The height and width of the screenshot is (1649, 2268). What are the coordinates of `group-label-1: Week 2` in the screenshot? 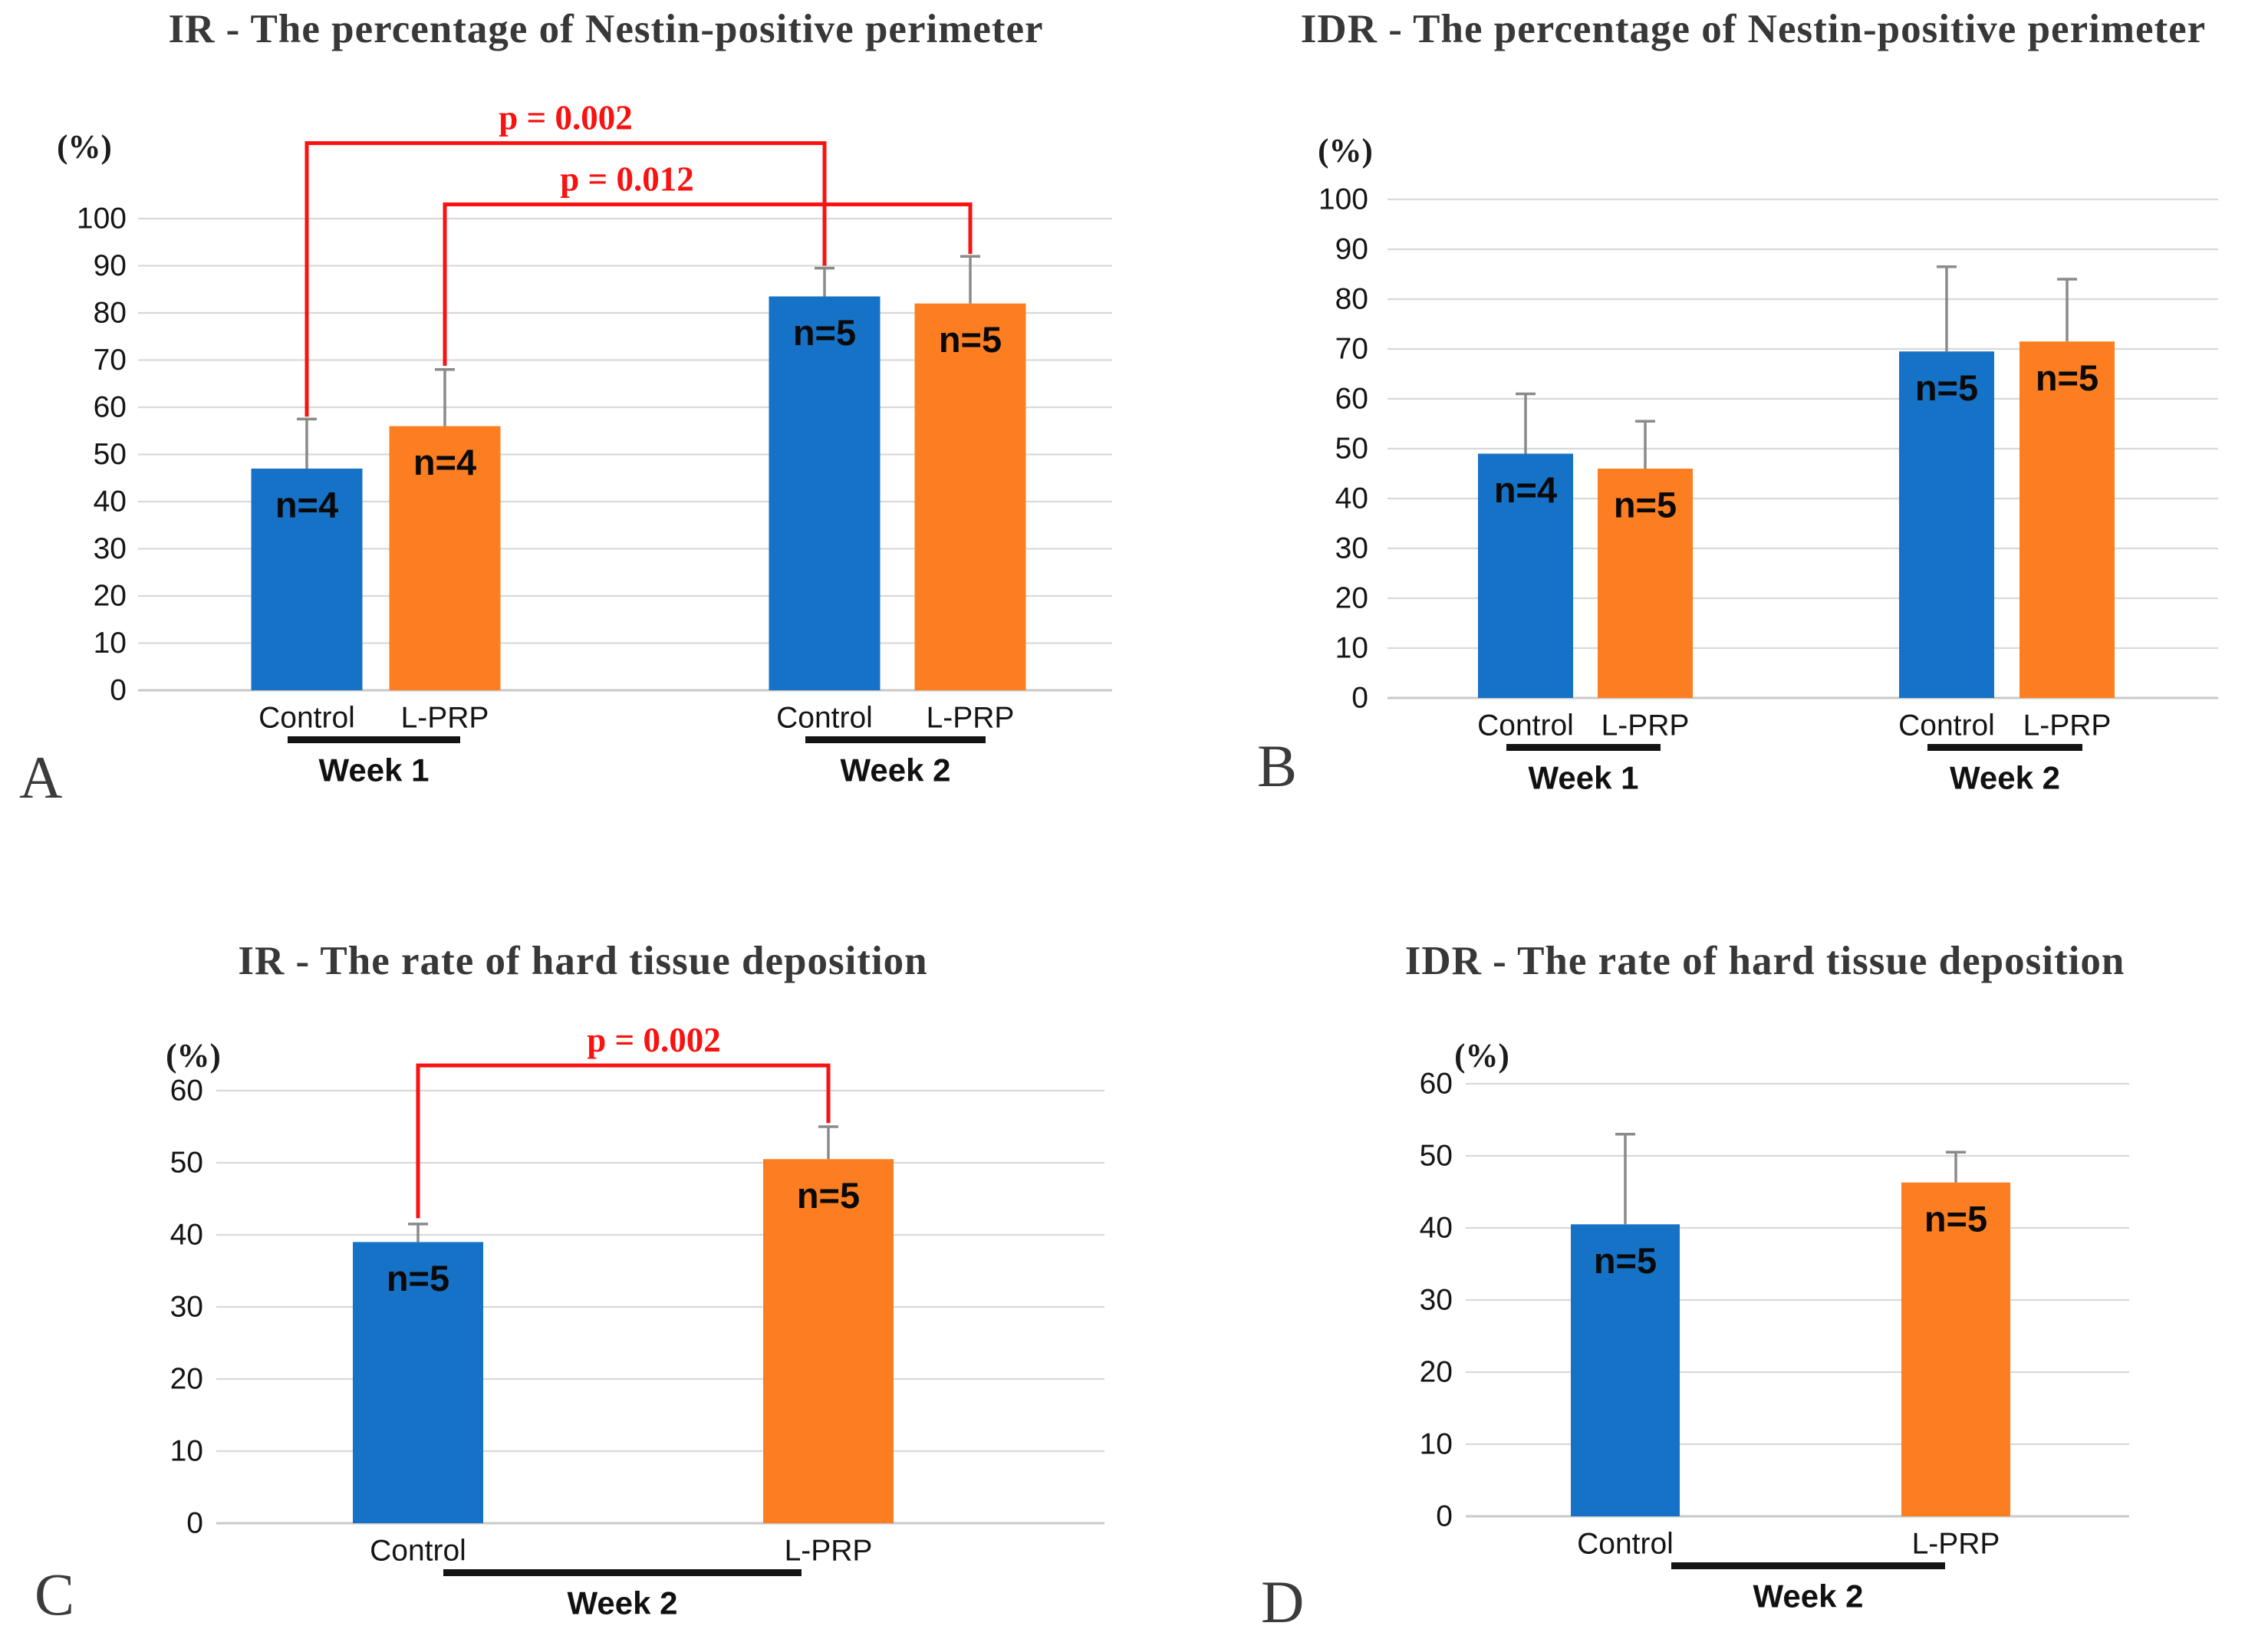 It's located at (623, 1603).